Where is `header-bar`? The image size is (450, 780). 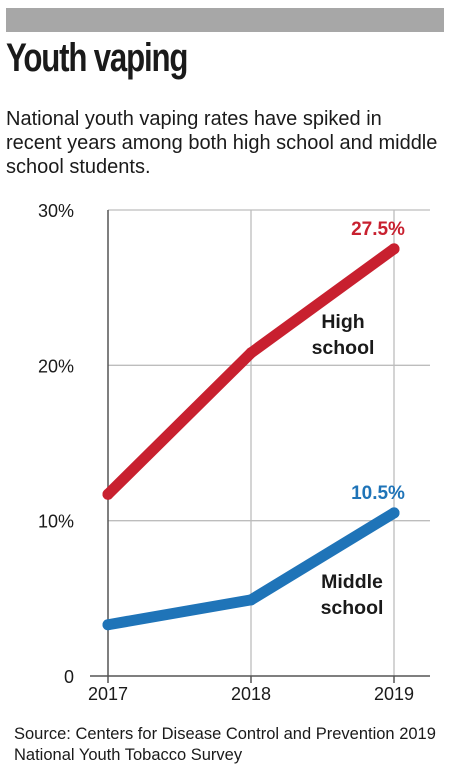 header-bar is located at coordinates (225, 20).